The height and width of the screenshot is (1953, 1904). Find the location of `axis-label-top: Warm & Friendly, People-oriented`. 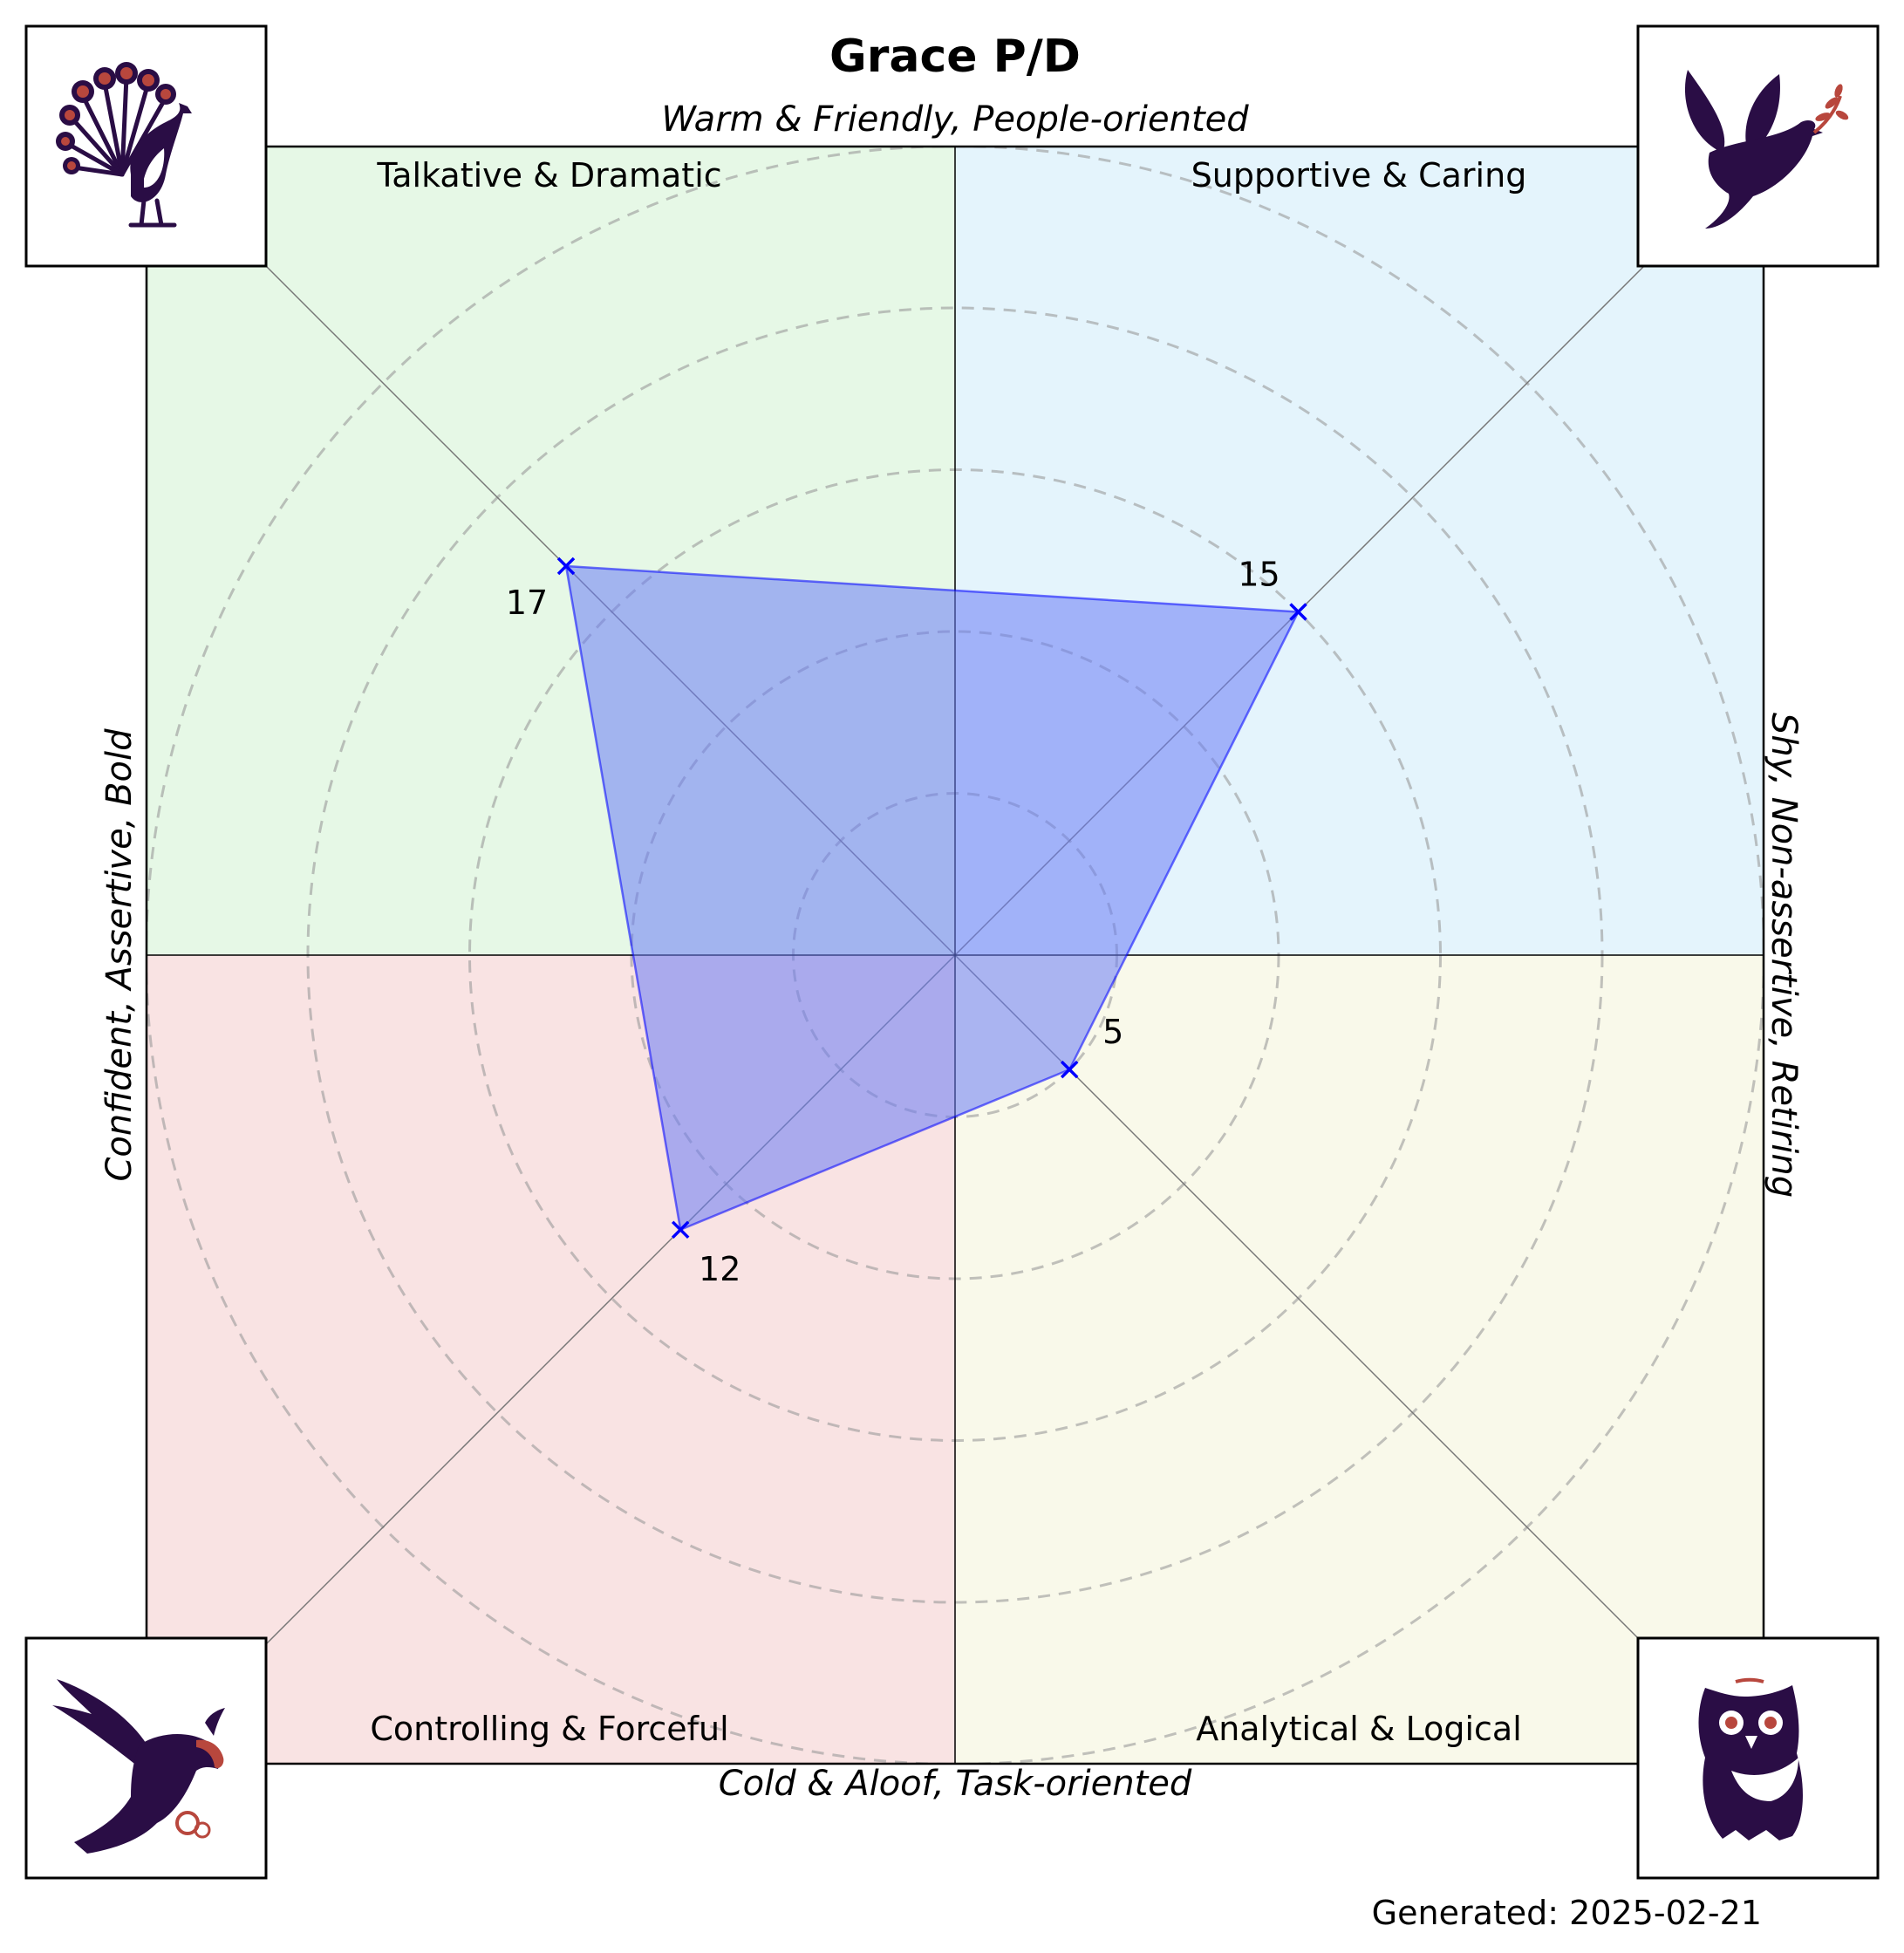

axis-label-top: Warm & Friendly, People-oriented is located at coordinates (955, 119).